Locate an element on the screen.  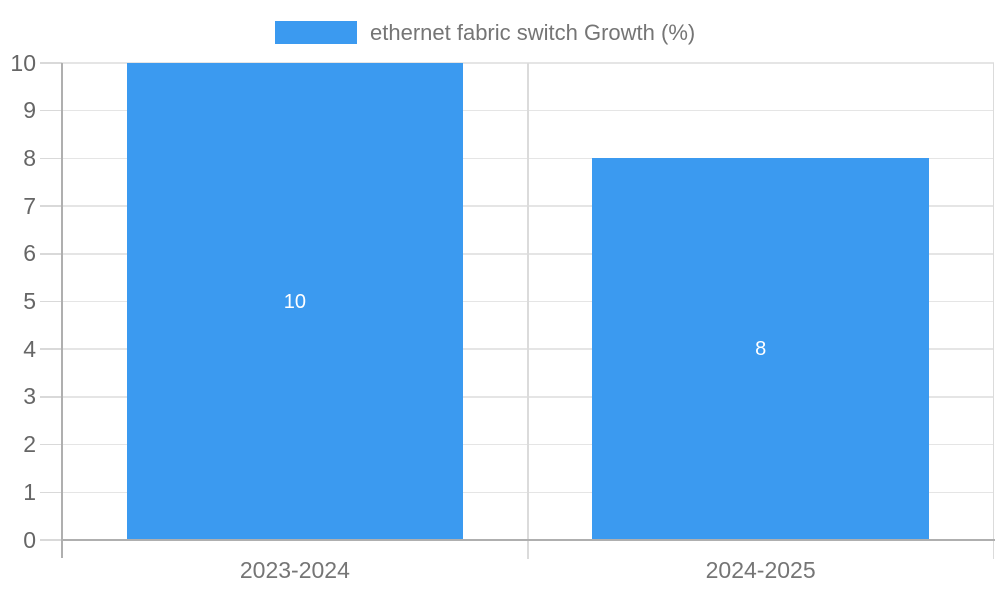
legend: ethernet fabric switch Growth (%) is located at coordinates (485, 32).